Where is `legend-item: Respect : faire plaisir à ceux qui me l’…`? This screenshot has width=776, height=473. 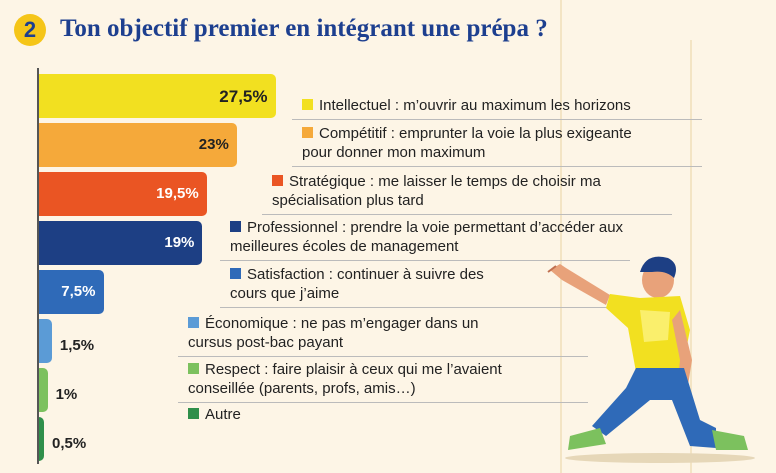
legend-item: Respect : faire plaisir à ceux qui me l’… is located at coordinates (345, 379).